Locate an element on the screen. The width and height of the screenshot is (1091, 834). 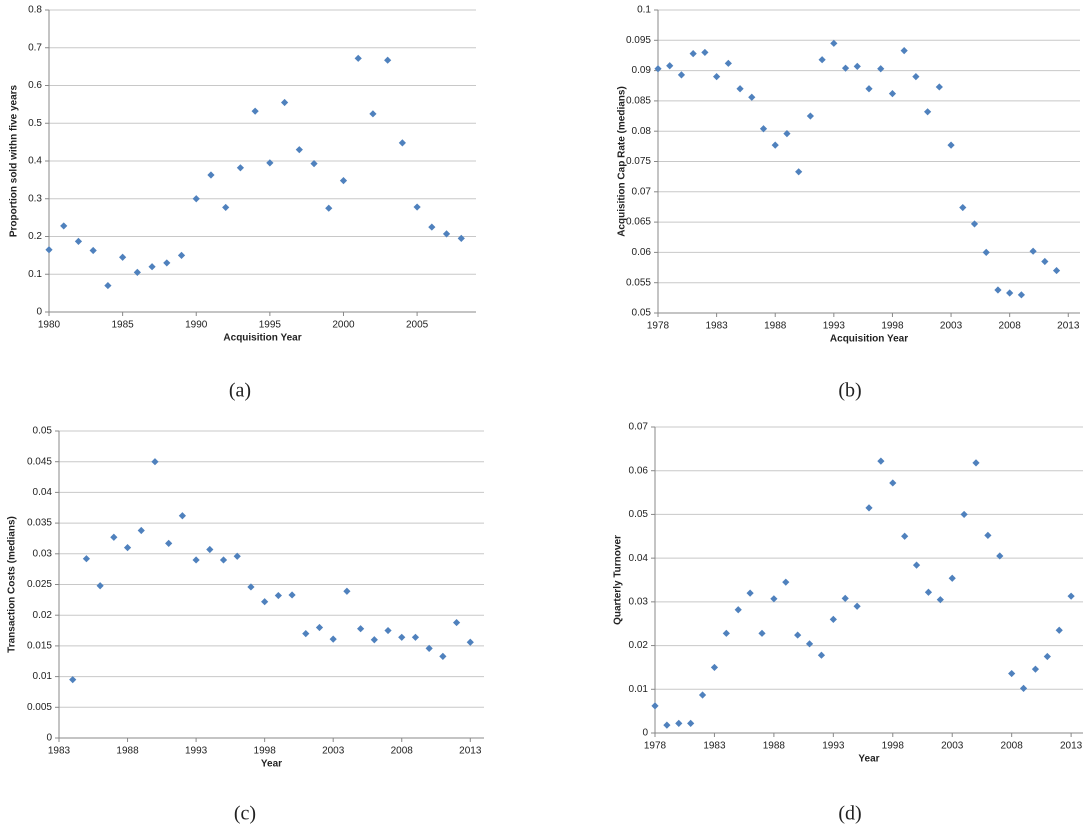
y-tick-label: 0.3 is located at coordinates (35, 198).